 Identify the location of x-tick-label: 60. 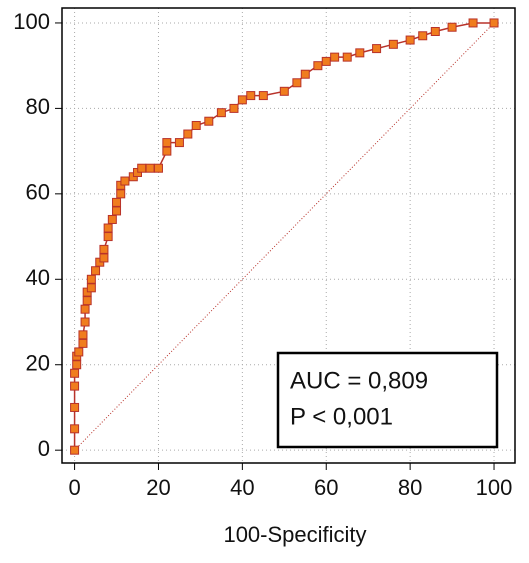
(326, 487).